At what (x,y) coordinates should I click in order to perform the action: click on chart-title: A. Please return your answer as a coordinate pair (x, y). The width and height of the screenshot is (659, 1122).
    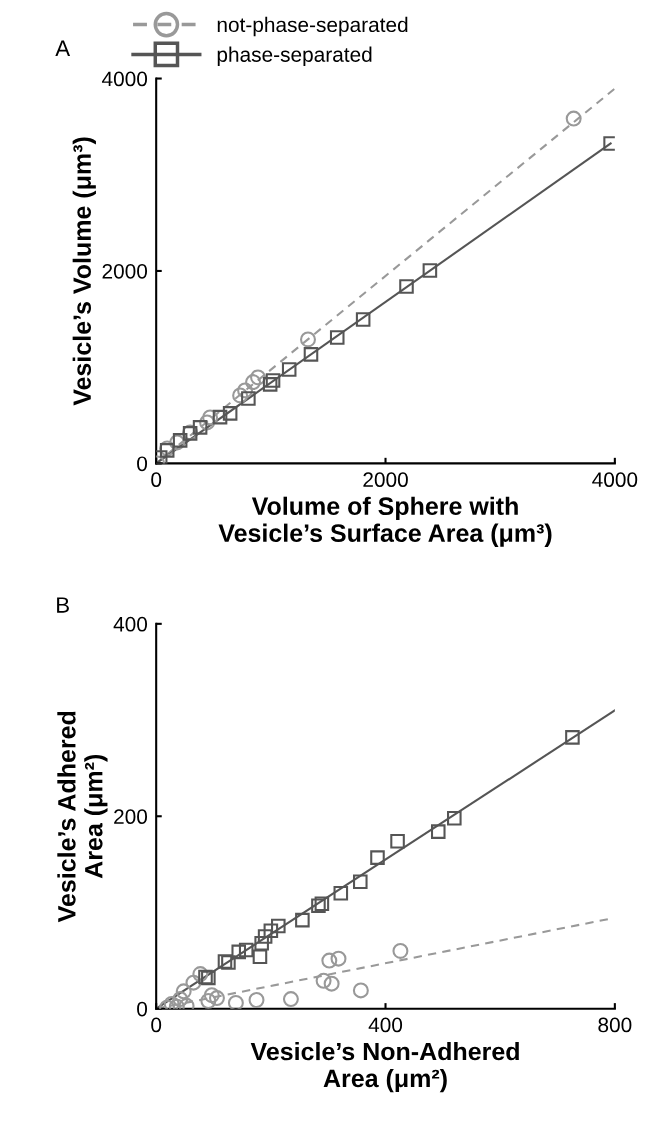
    Looking at the image, I should click on (63, 48).